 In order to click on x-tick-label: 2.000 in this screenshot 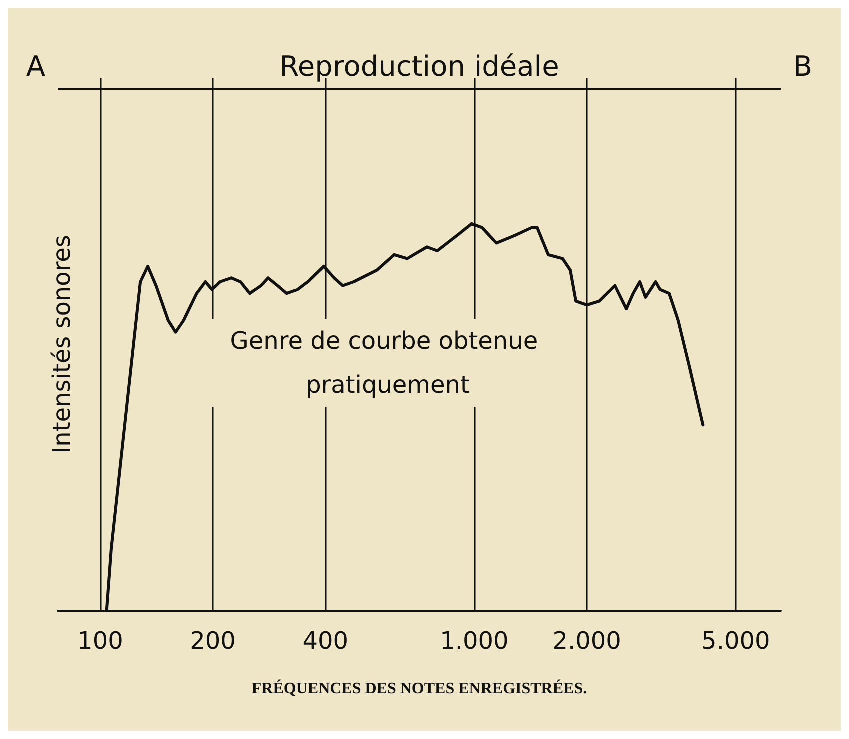, I will do `click(587, 641)`.